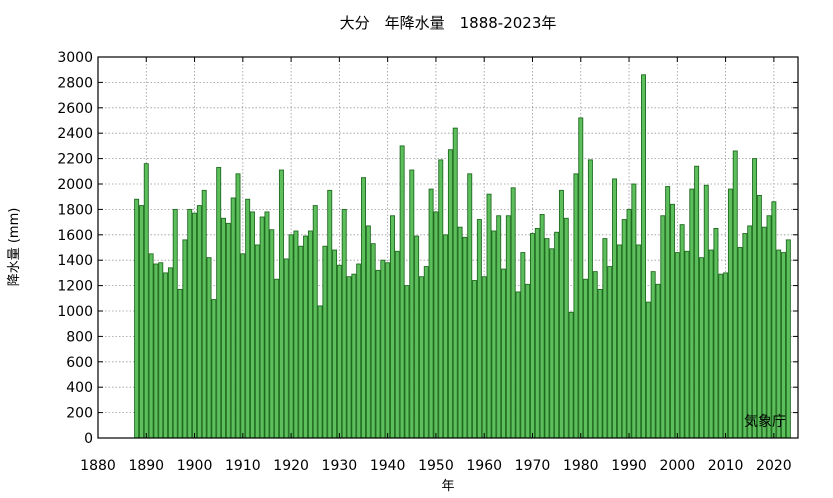 The height and width of the screenshot is (498, 833). Describe the element at coordinates (590, 299) in the screenshot. I see `bar-1982` at that location.